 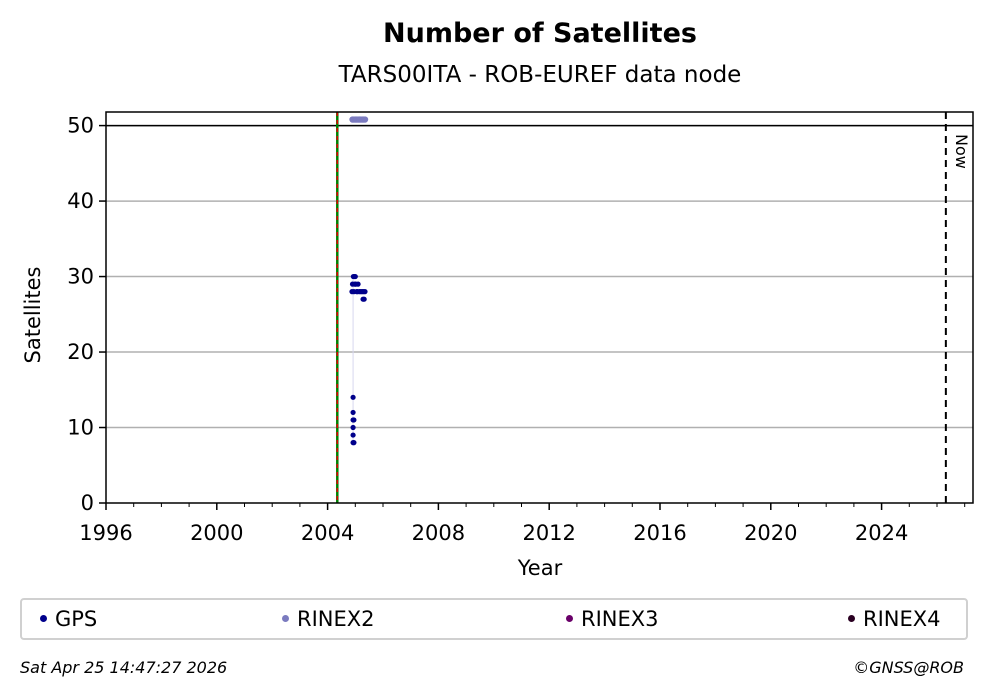 I want to click on y-tick-label: 50, so click(x=80, y=126).